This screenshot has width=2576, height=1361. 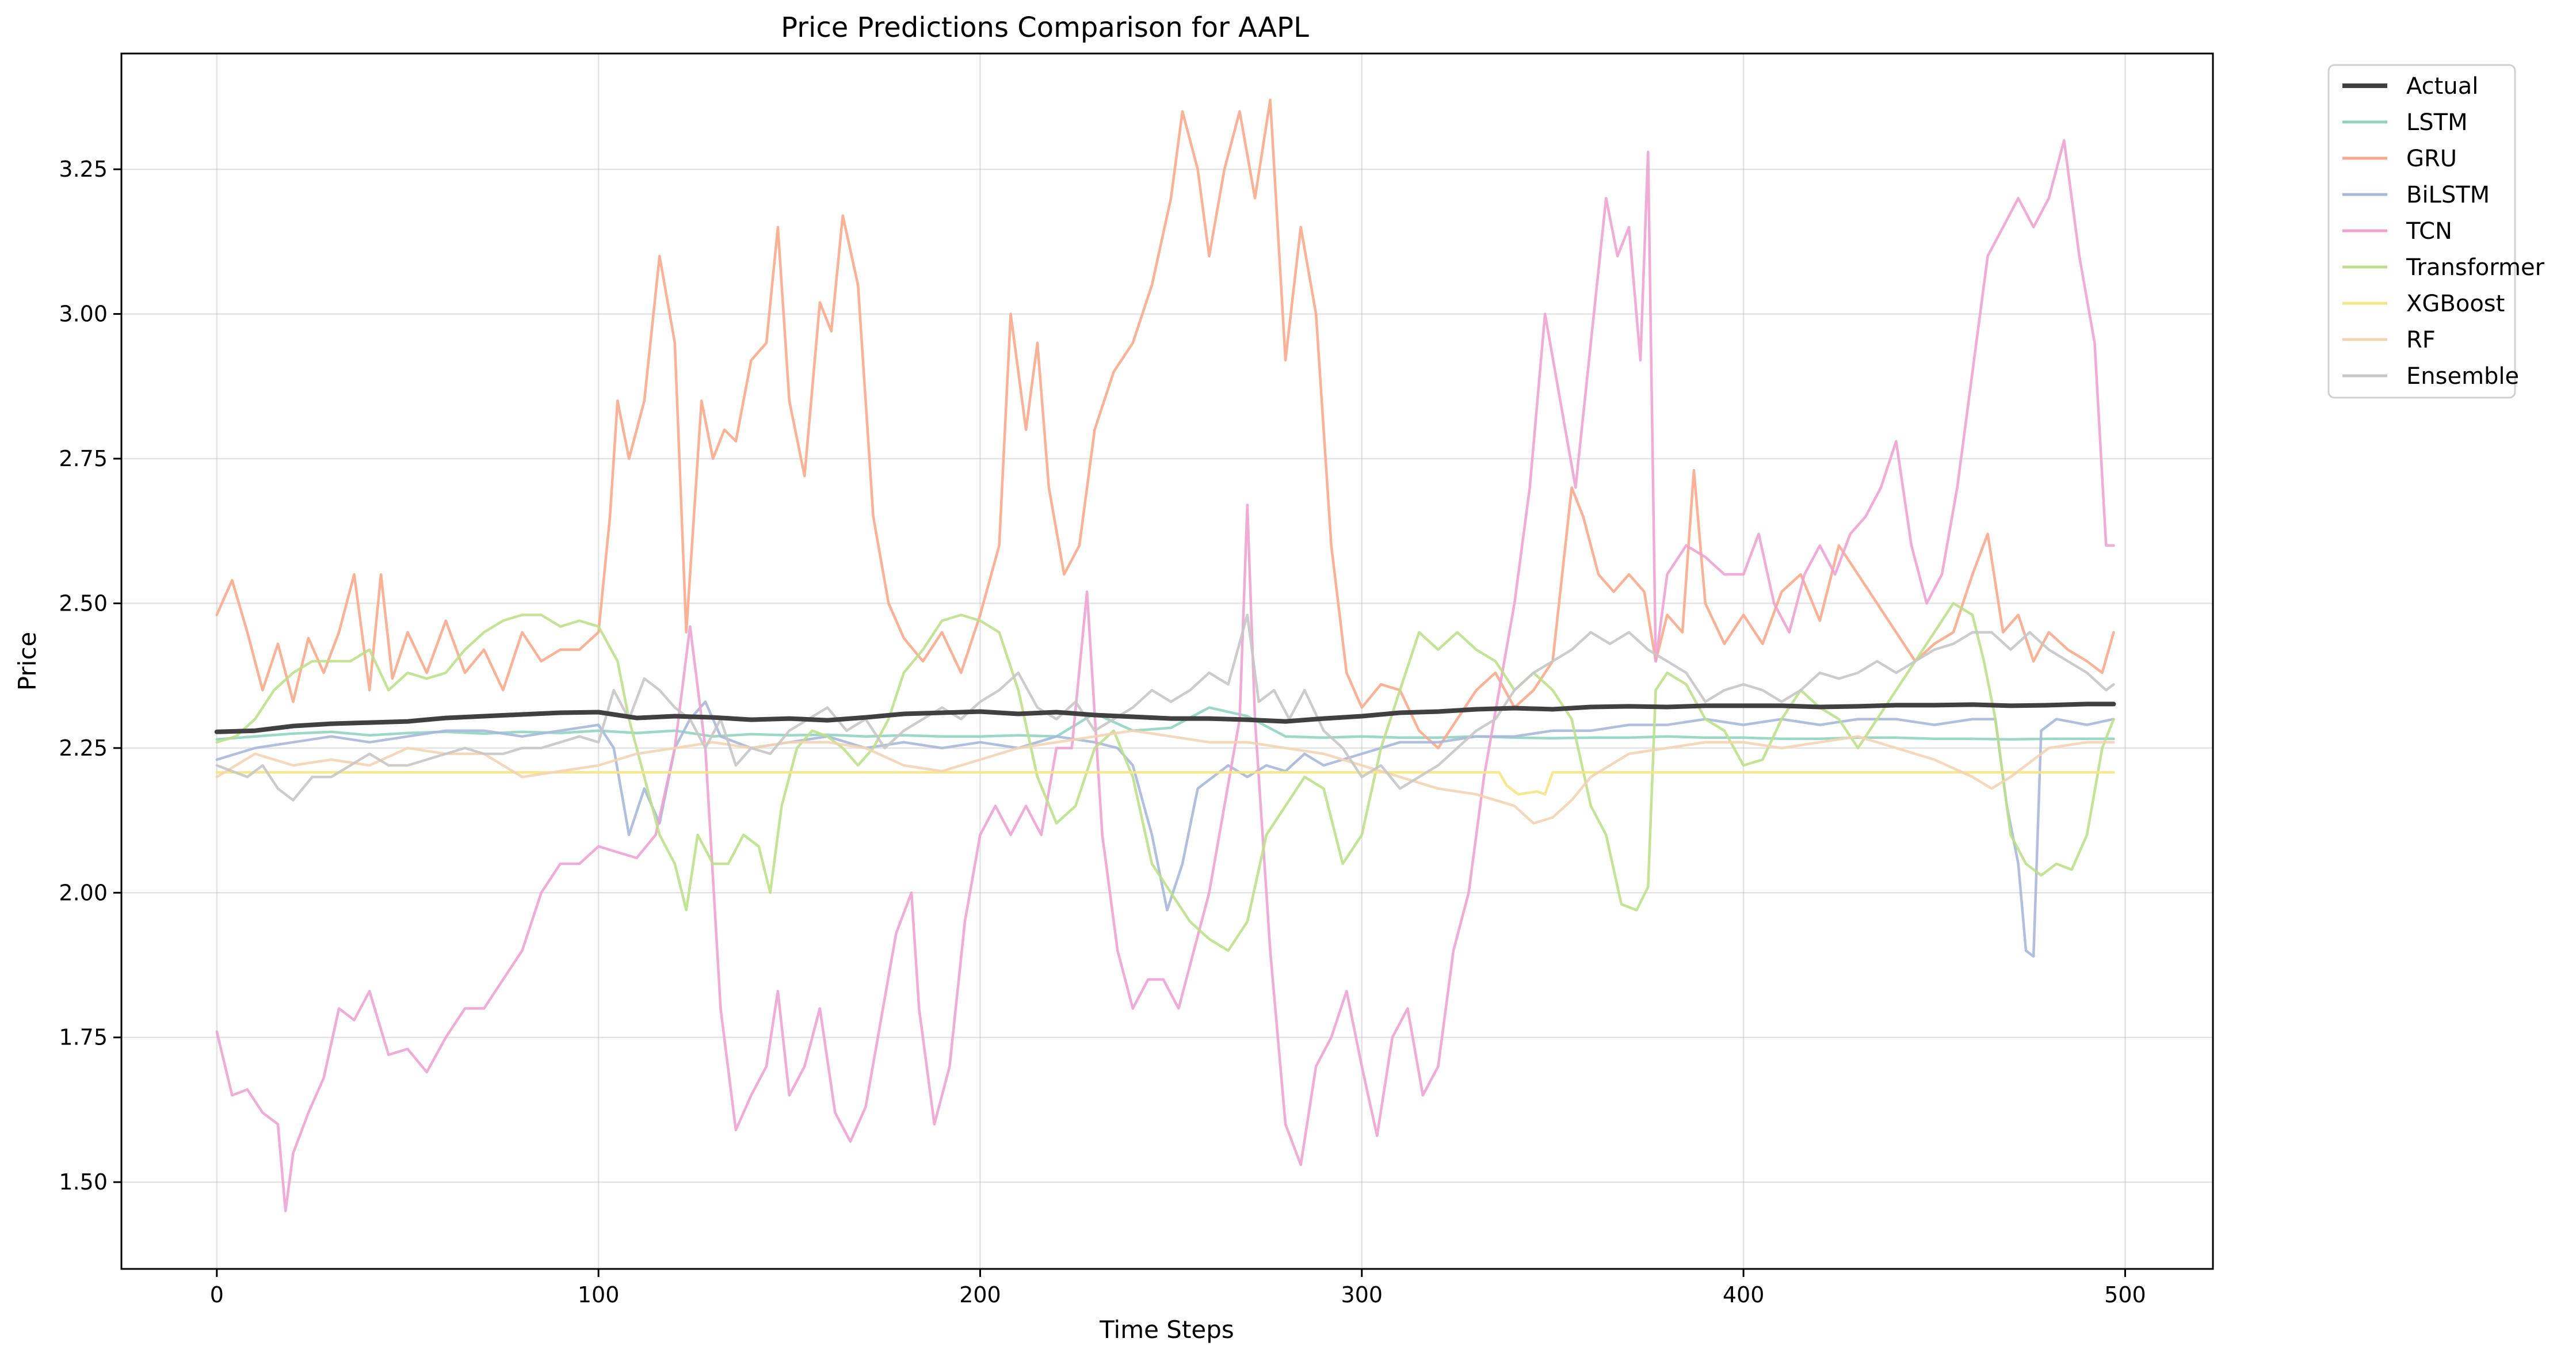 What do you see at coordinates (1178, 1288) in the screenshot?
I see `x-axis-ticks: 0 100 200 300 400 500` at bounding box center [1178, 1288].